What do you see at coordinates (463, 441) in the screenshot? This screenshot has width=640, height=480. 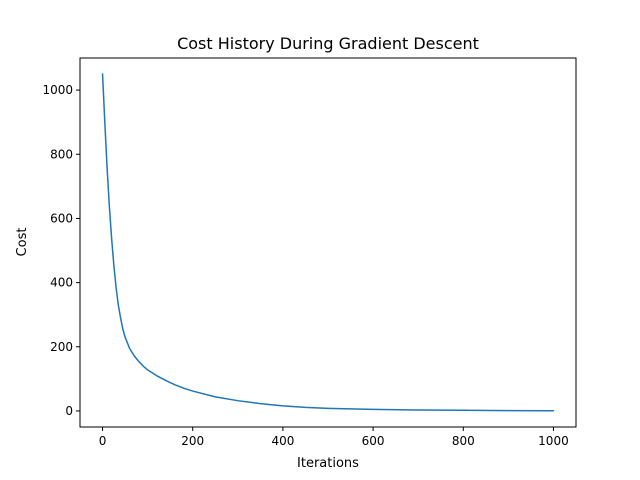 I see `x-tick-label: 800` at bounding box center [463, 441].